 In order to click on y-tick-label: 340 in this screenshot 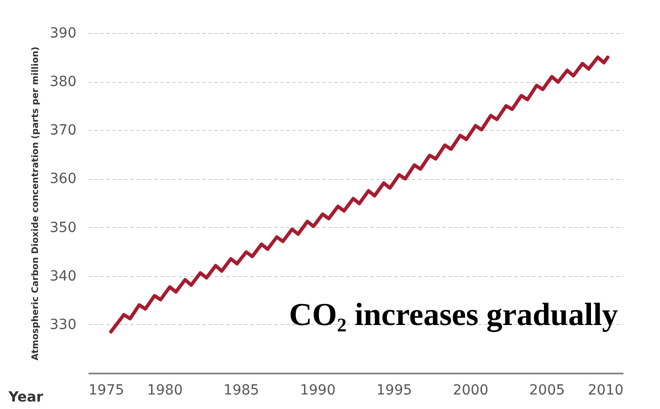, I will do `click(63, 276)`.